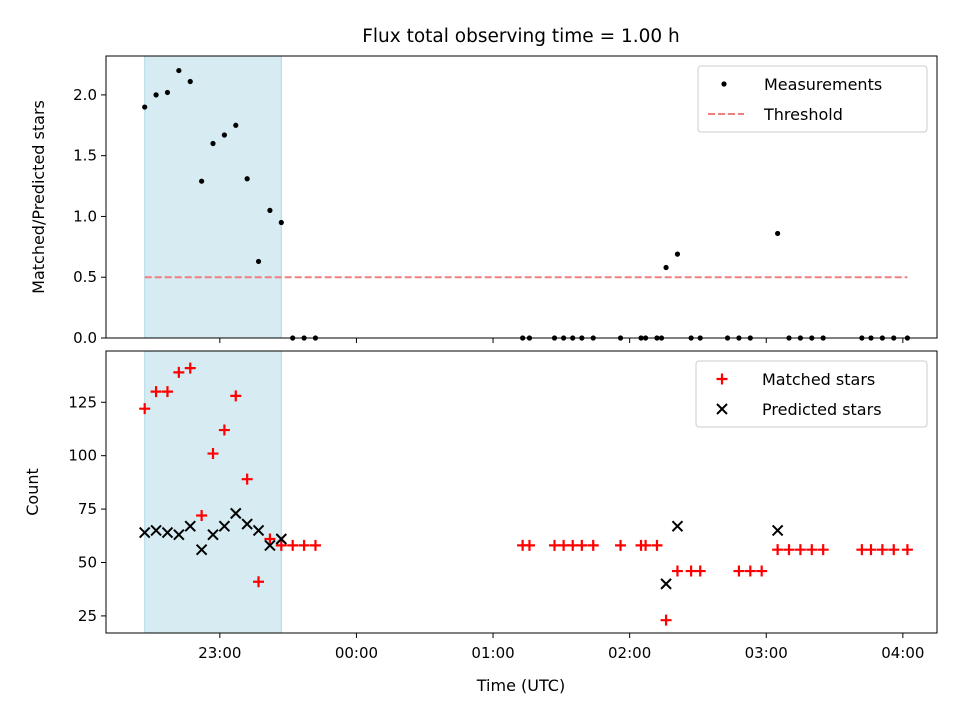 This screenshot has height=720, width=960. What do you see at coordinates (85, 277) in the screenshot?
I see `y-tick-label: 0.5` at bounding box center [85, 277].